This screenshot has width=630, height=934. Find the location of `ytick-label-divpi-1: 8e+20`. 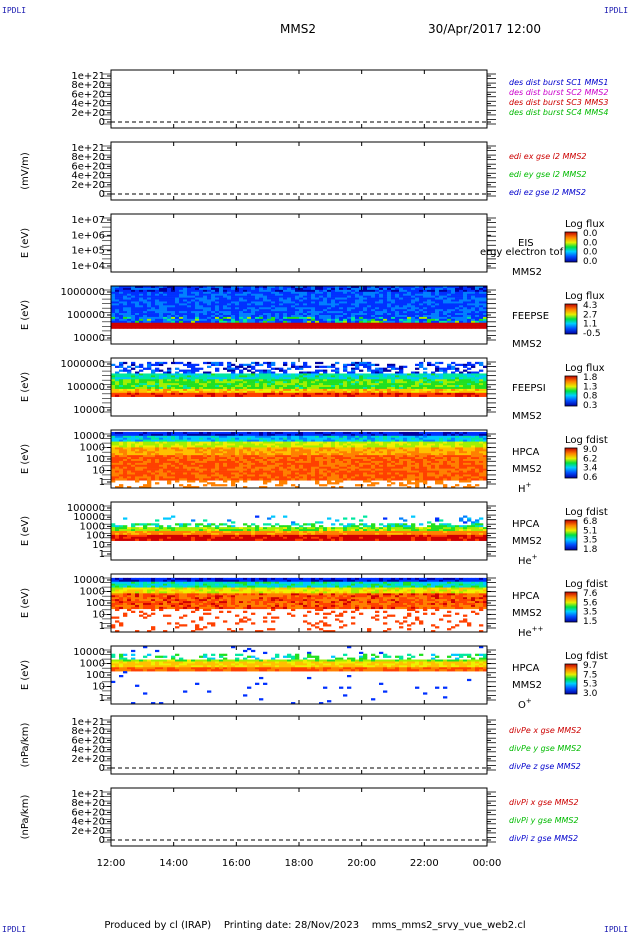

ytick-label-divpi-1: 8e+20 is located at coordinates (88, 803).